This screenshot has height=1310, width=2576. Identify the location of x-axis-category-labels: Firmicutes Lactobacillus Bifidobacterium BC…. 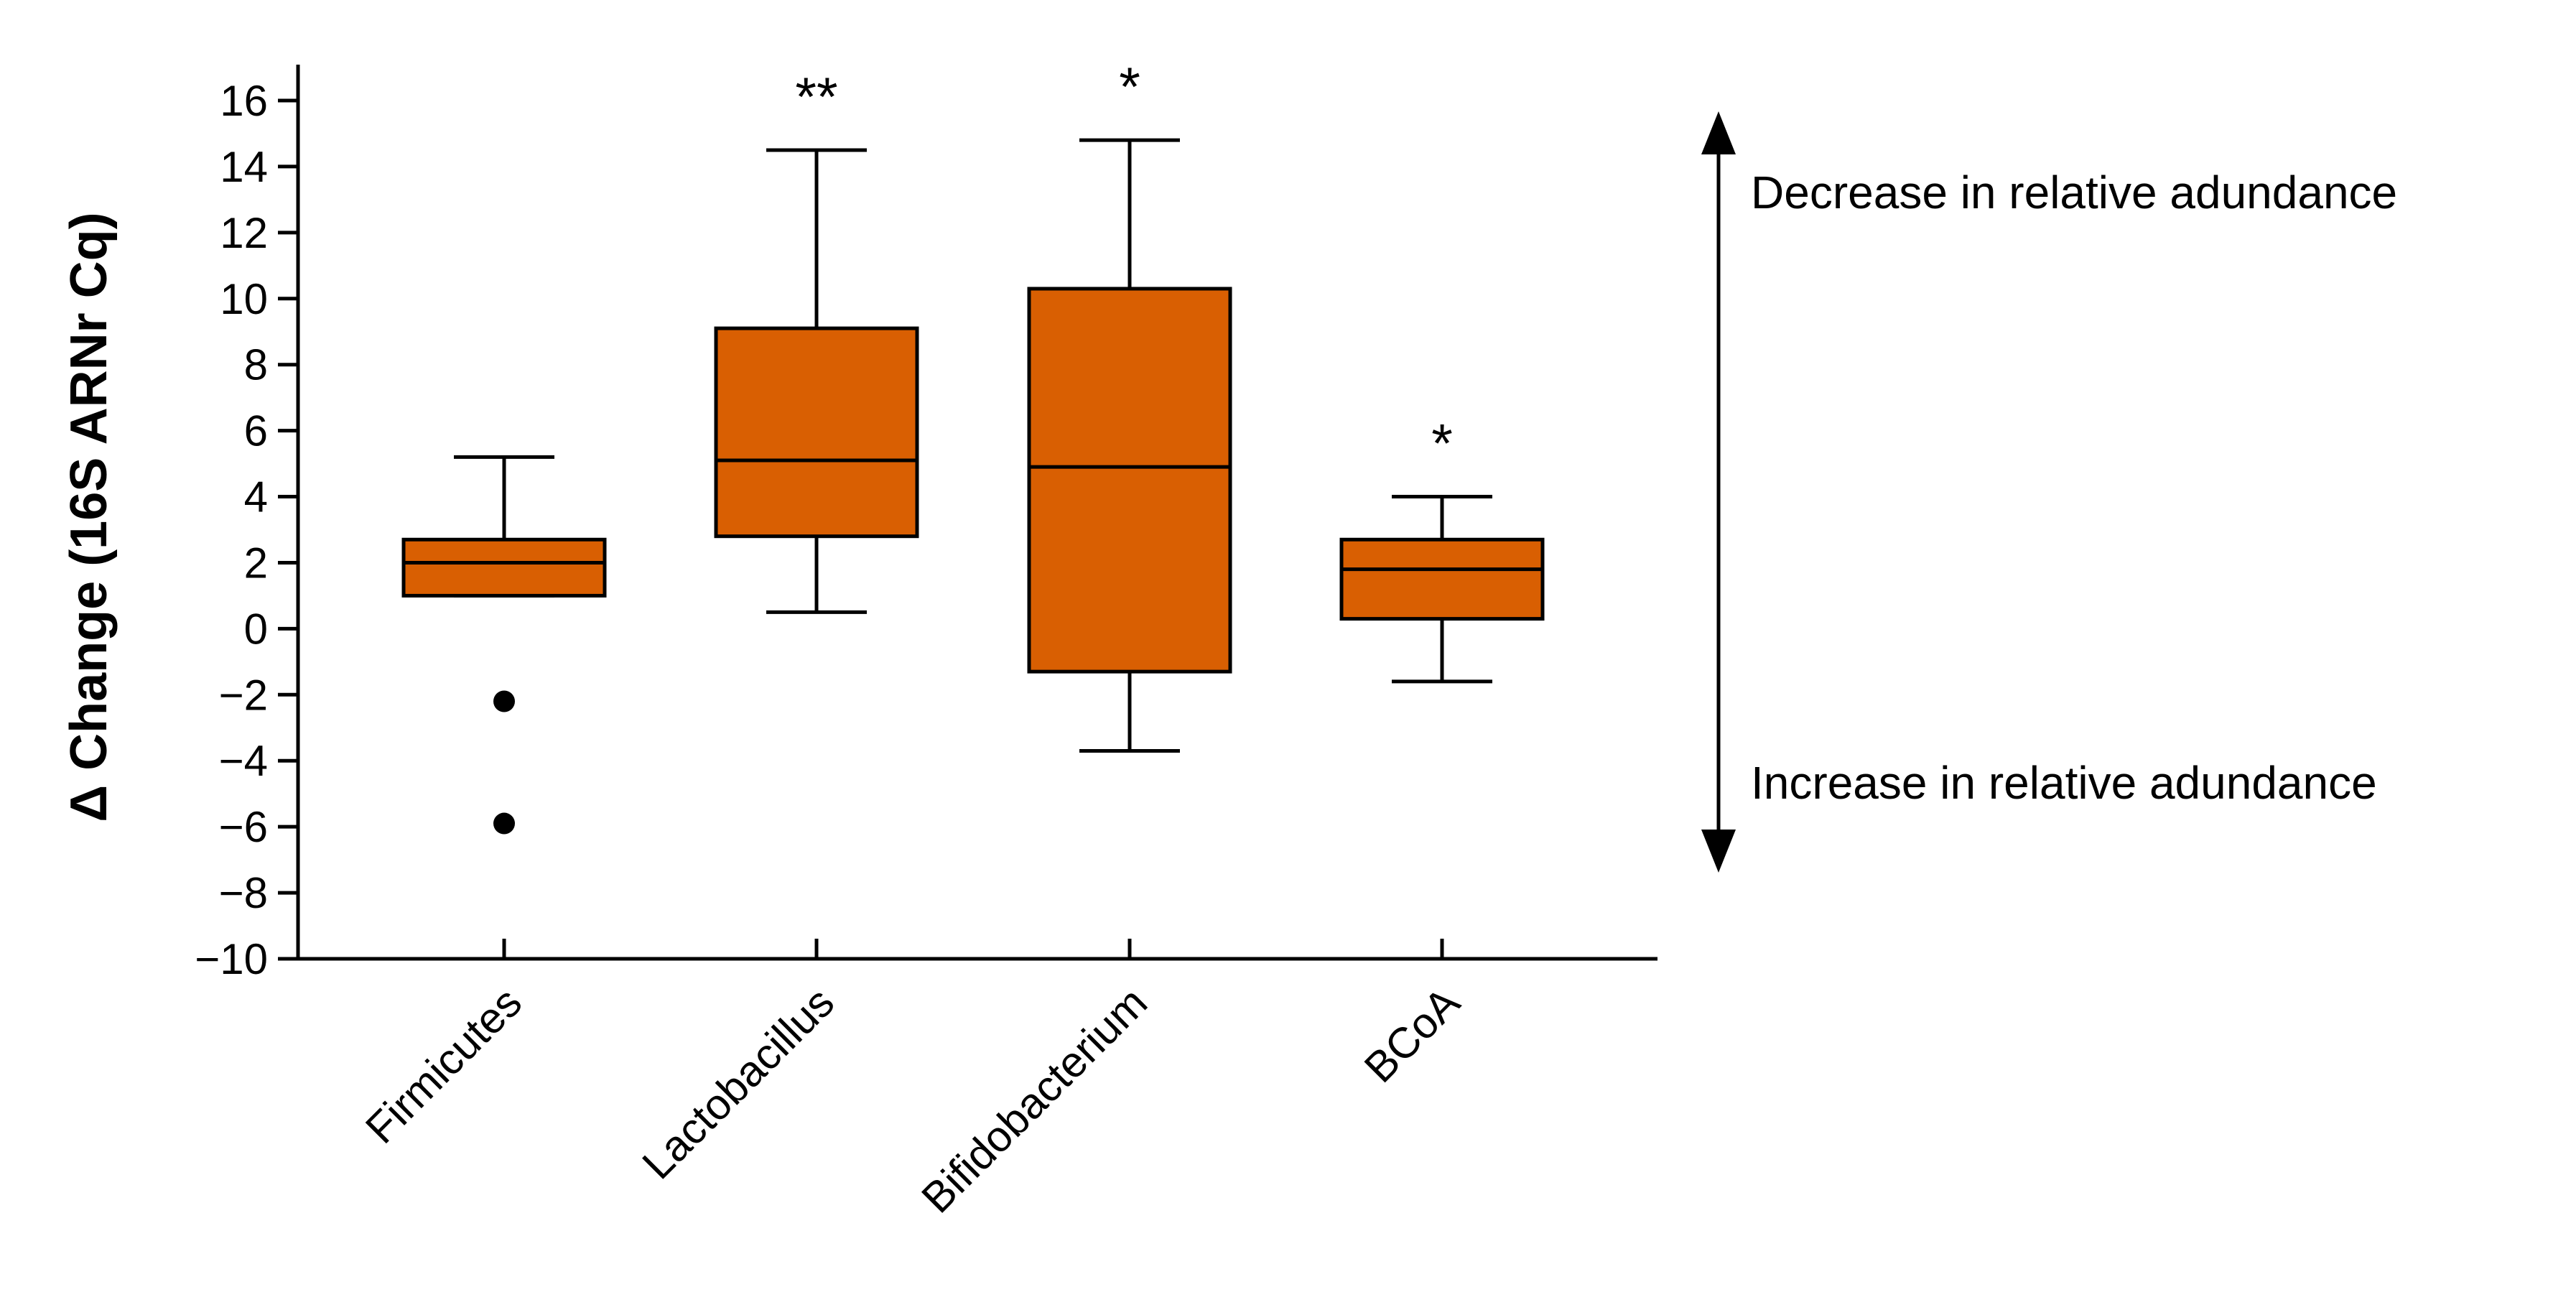
(913, 1100).